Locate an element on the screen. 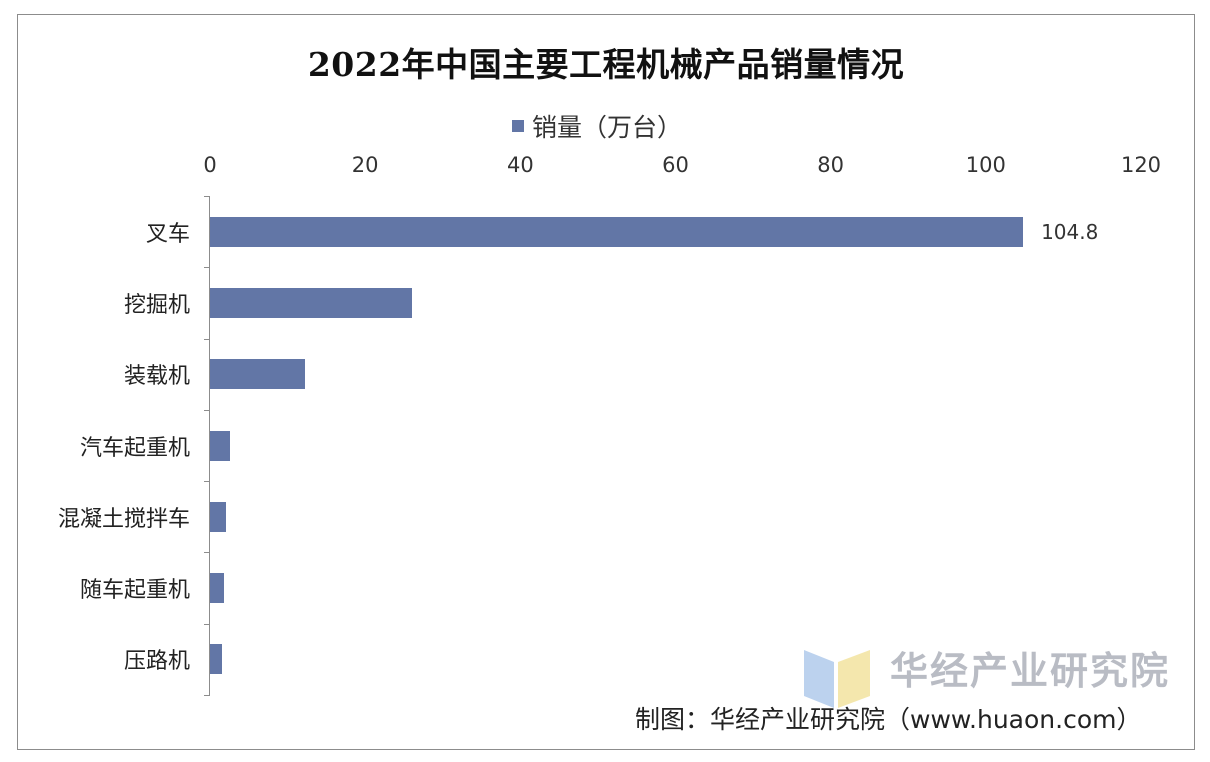 The width and height of the screenshot is (1210, 762). watermark-text: 华经产业研究院 is located at coordinates (1030, 671).